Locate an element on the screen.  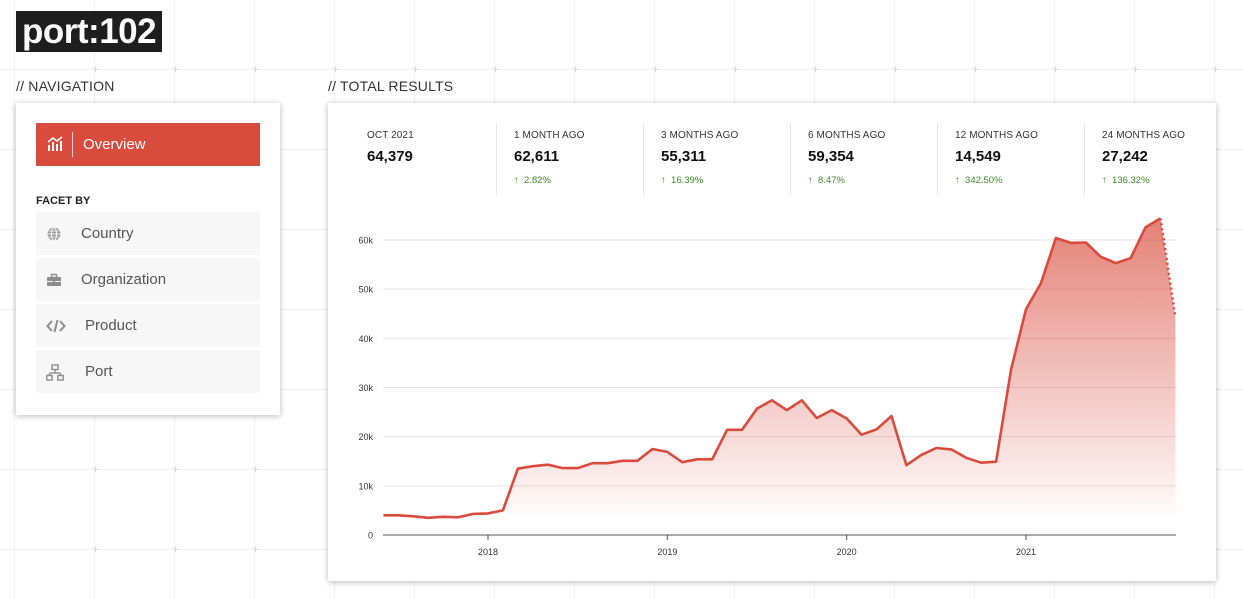
stat-change-value: 16.39% is located at coordinates (687, 180).